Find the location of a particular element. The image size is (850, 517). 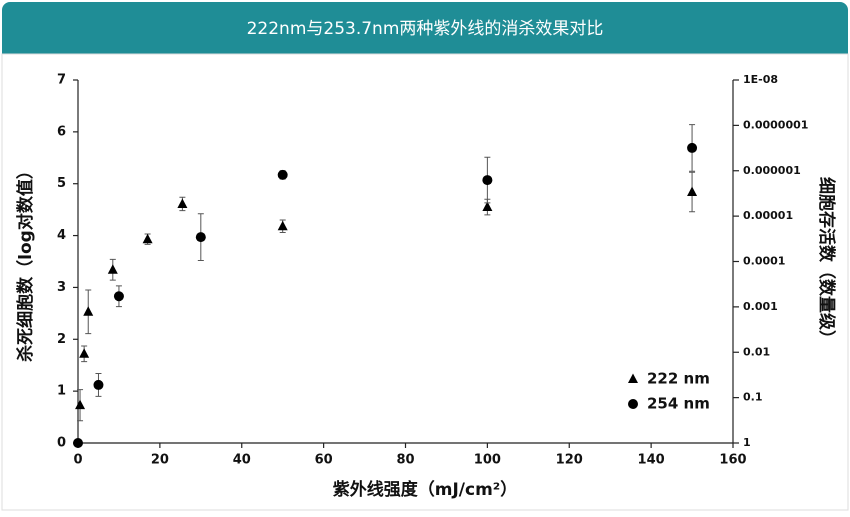

legend-label: 254 nm is located at coordinates (678, 404).